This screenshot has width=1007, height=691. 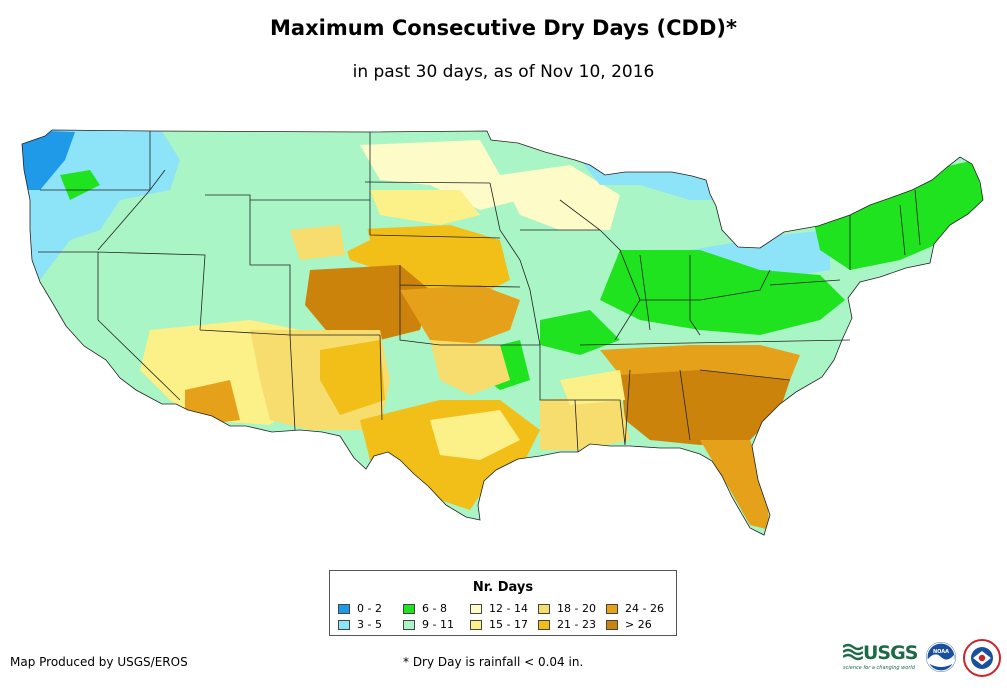 What do you see at coordinates (503, 28) in the screenshot?
I see `map-title: Maximum Consecutive Dry Days (CDD)*` at bounding box center [503, 28].